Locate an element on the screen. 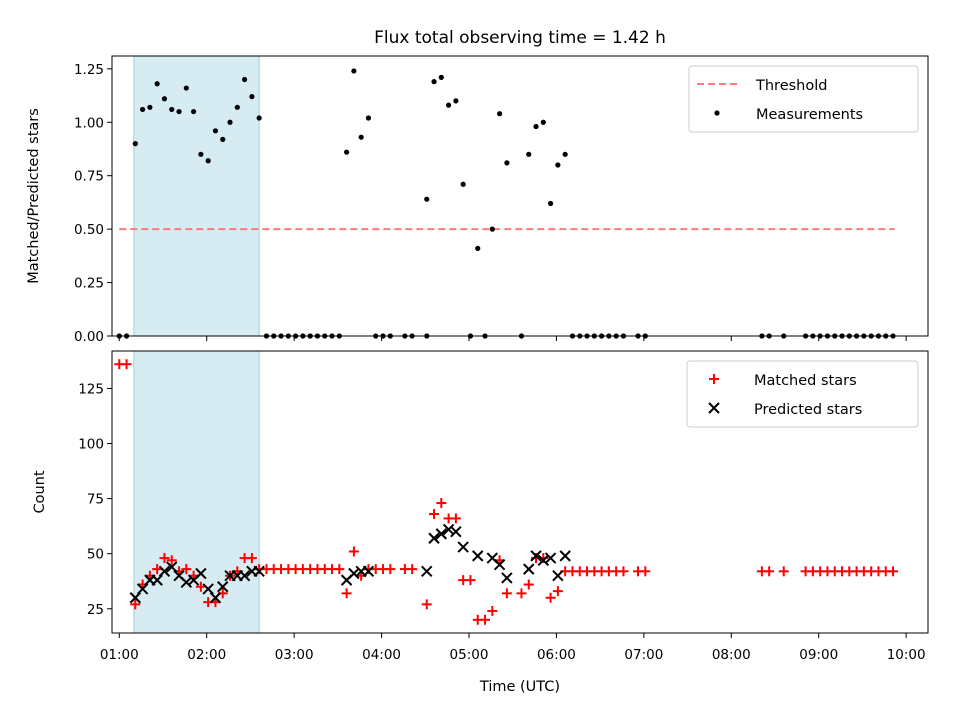  bottom-legend: Matched stars Predicted stars is located at coordinates (802, 394).